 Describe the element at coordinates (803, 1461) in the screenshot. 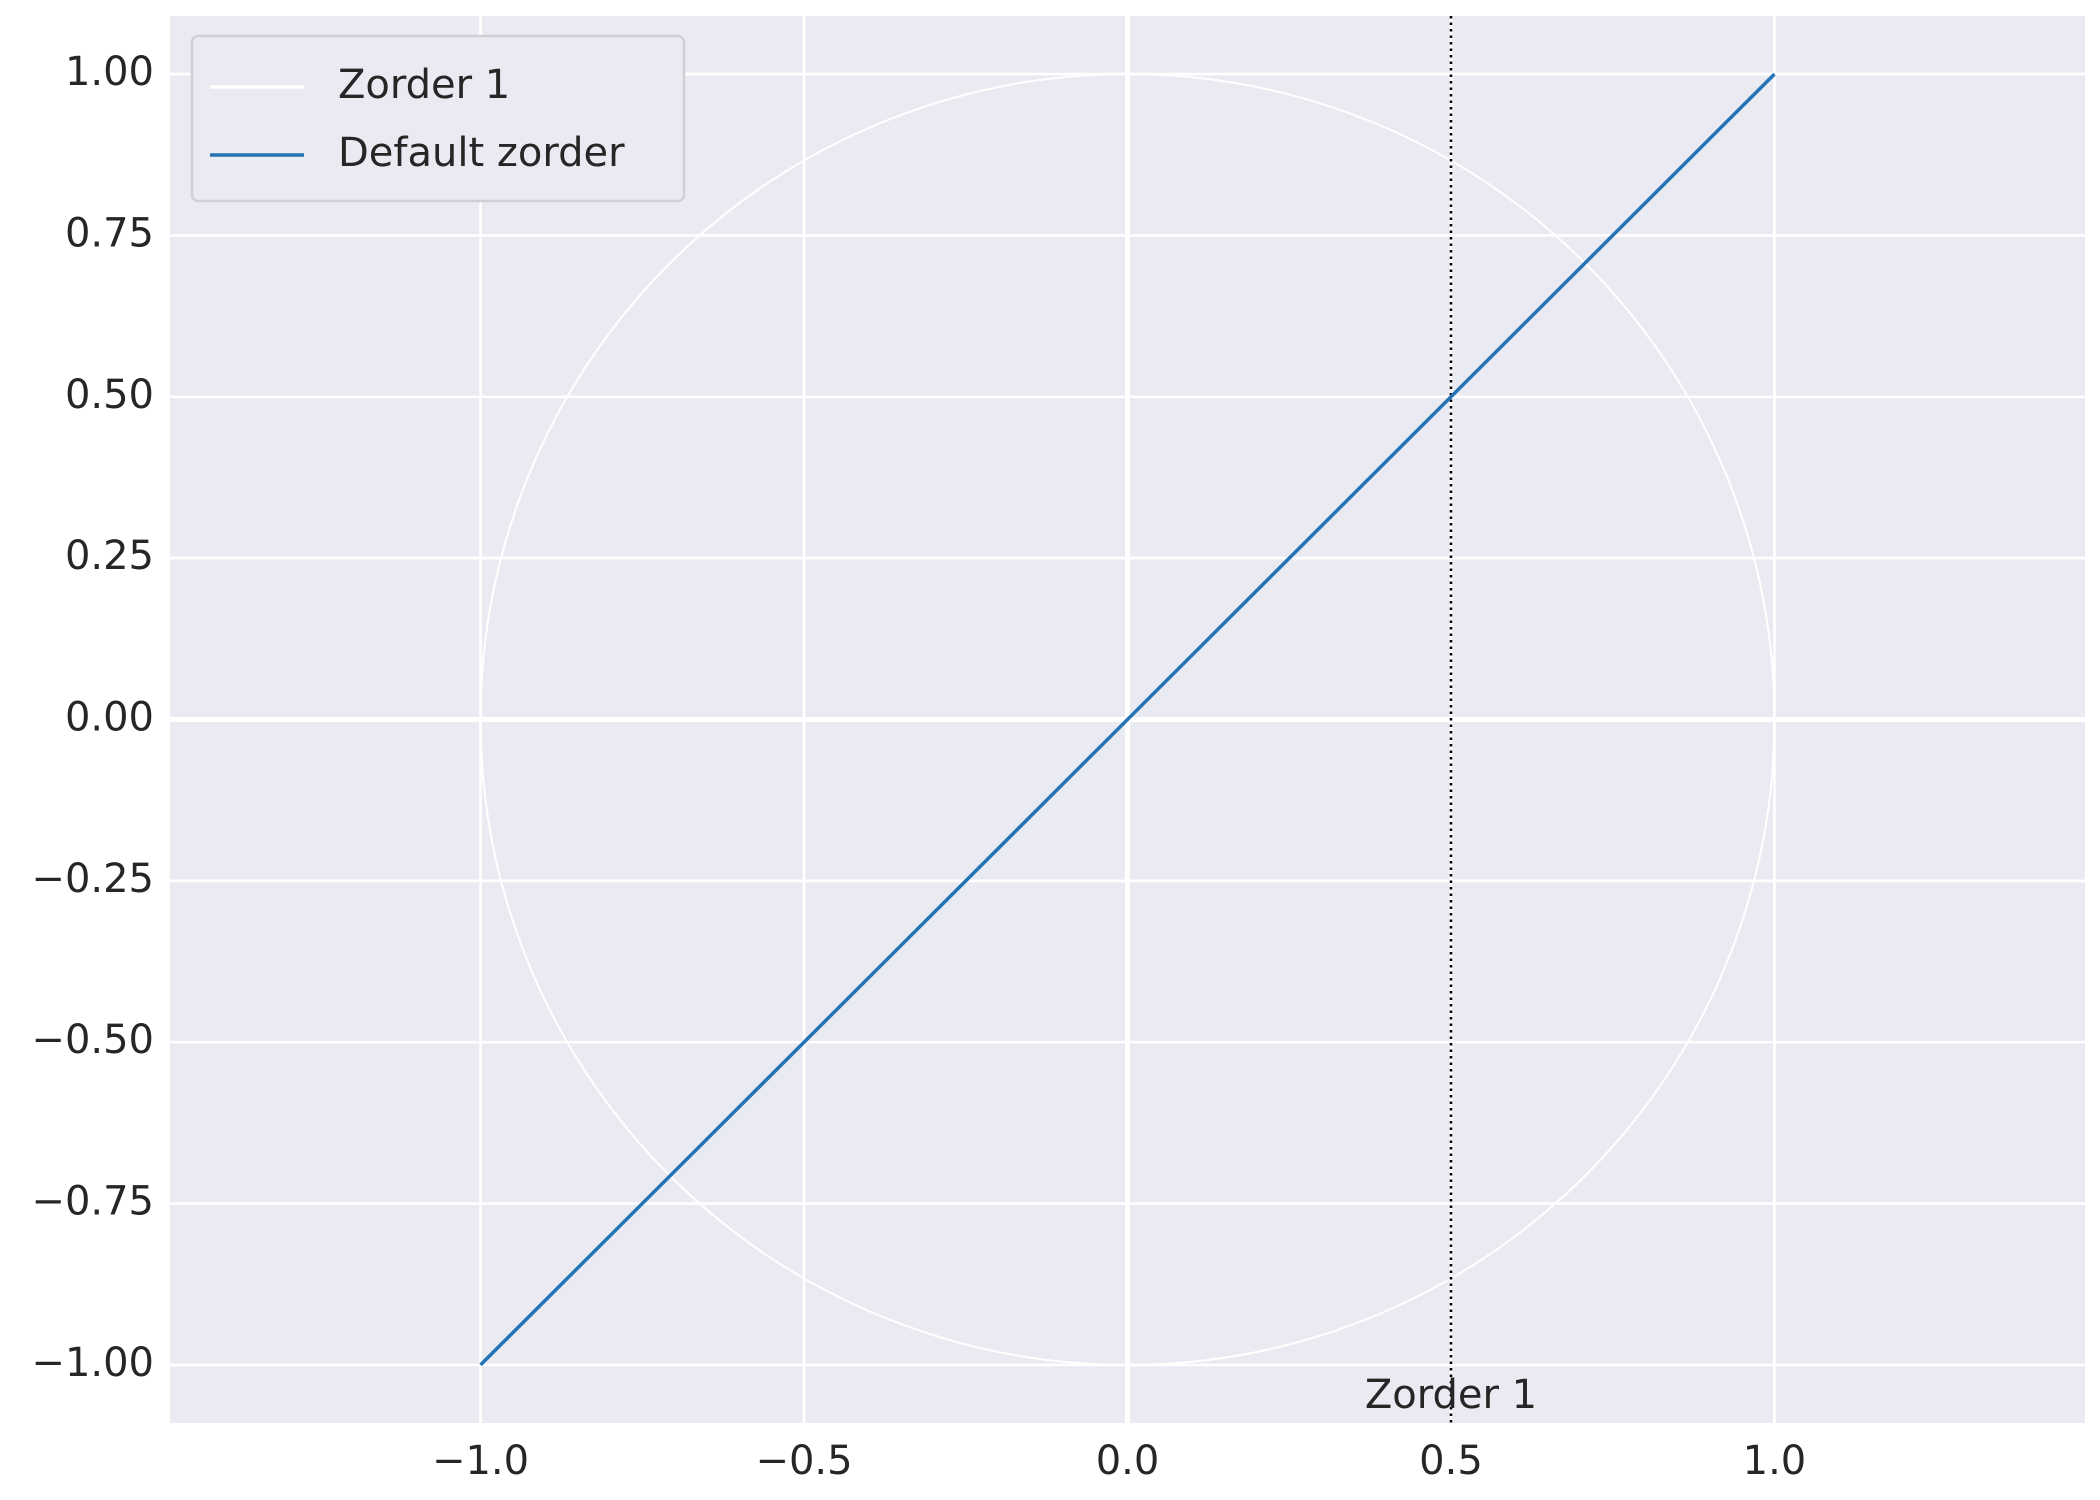

I see `x-tick-label: −0.5` at that location.